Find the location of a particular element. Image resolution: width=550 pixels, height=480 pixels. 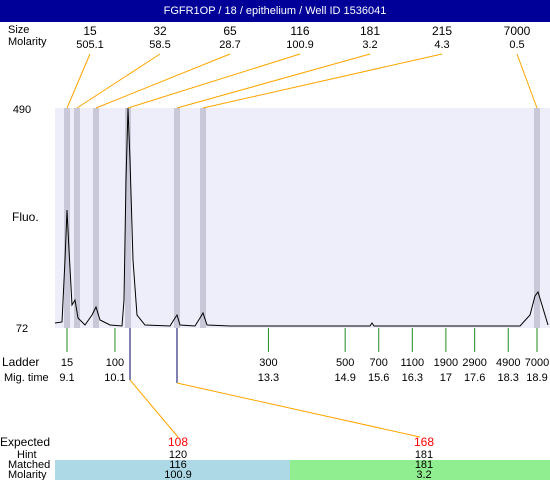

mig-time: 16.3 is located at coordinates (412, 378).